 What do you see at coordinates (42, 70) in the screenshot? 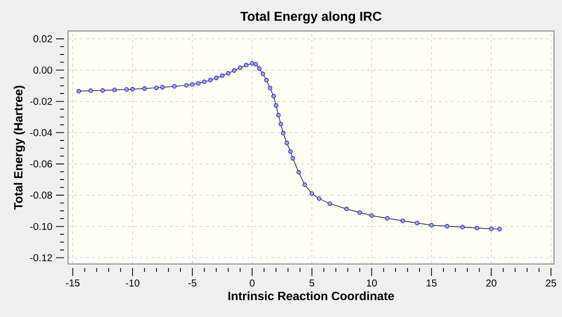
I see `y-tick-label: 0.00` at bounding box center [42, 70].